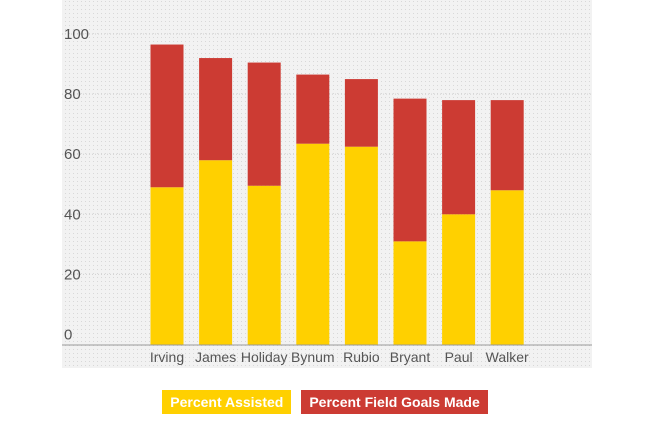 This screenshot has width=650, height=432. I want to click on bar-bryant-percent-assisted, so click(410, 293).